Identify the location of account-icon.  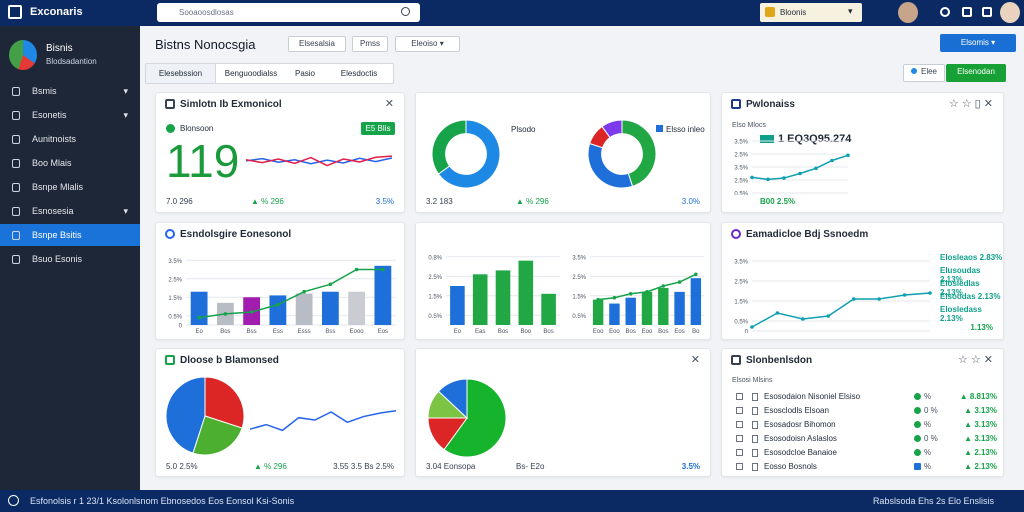
(770, 12).